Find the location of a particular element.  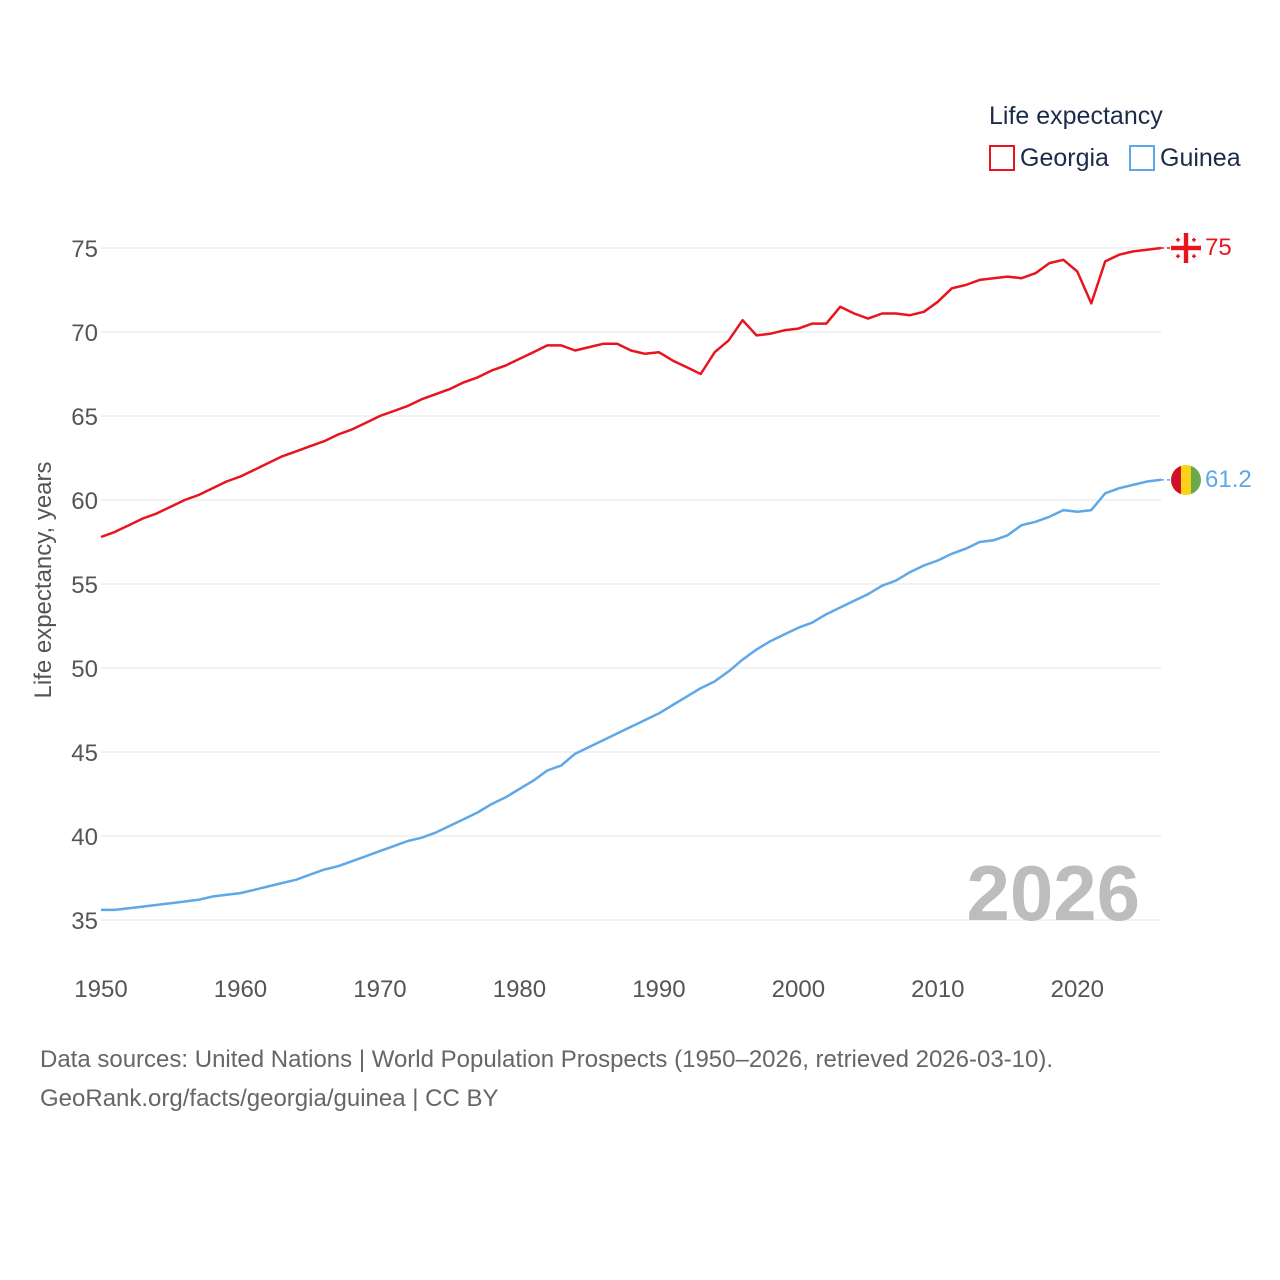

legend-item-guinea: Guinea is located at coordinates (1185, 158).